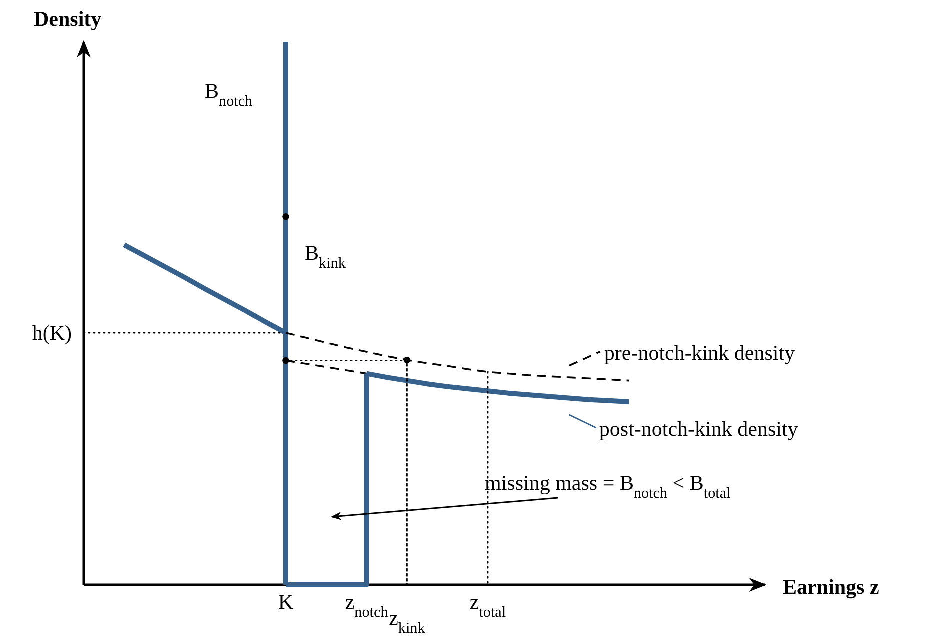  Describe the element at coordinates (608, 486) in the screenshot. I see `annotation: missing mass = B$_{notch}$ < B$_{total}$` at that location.